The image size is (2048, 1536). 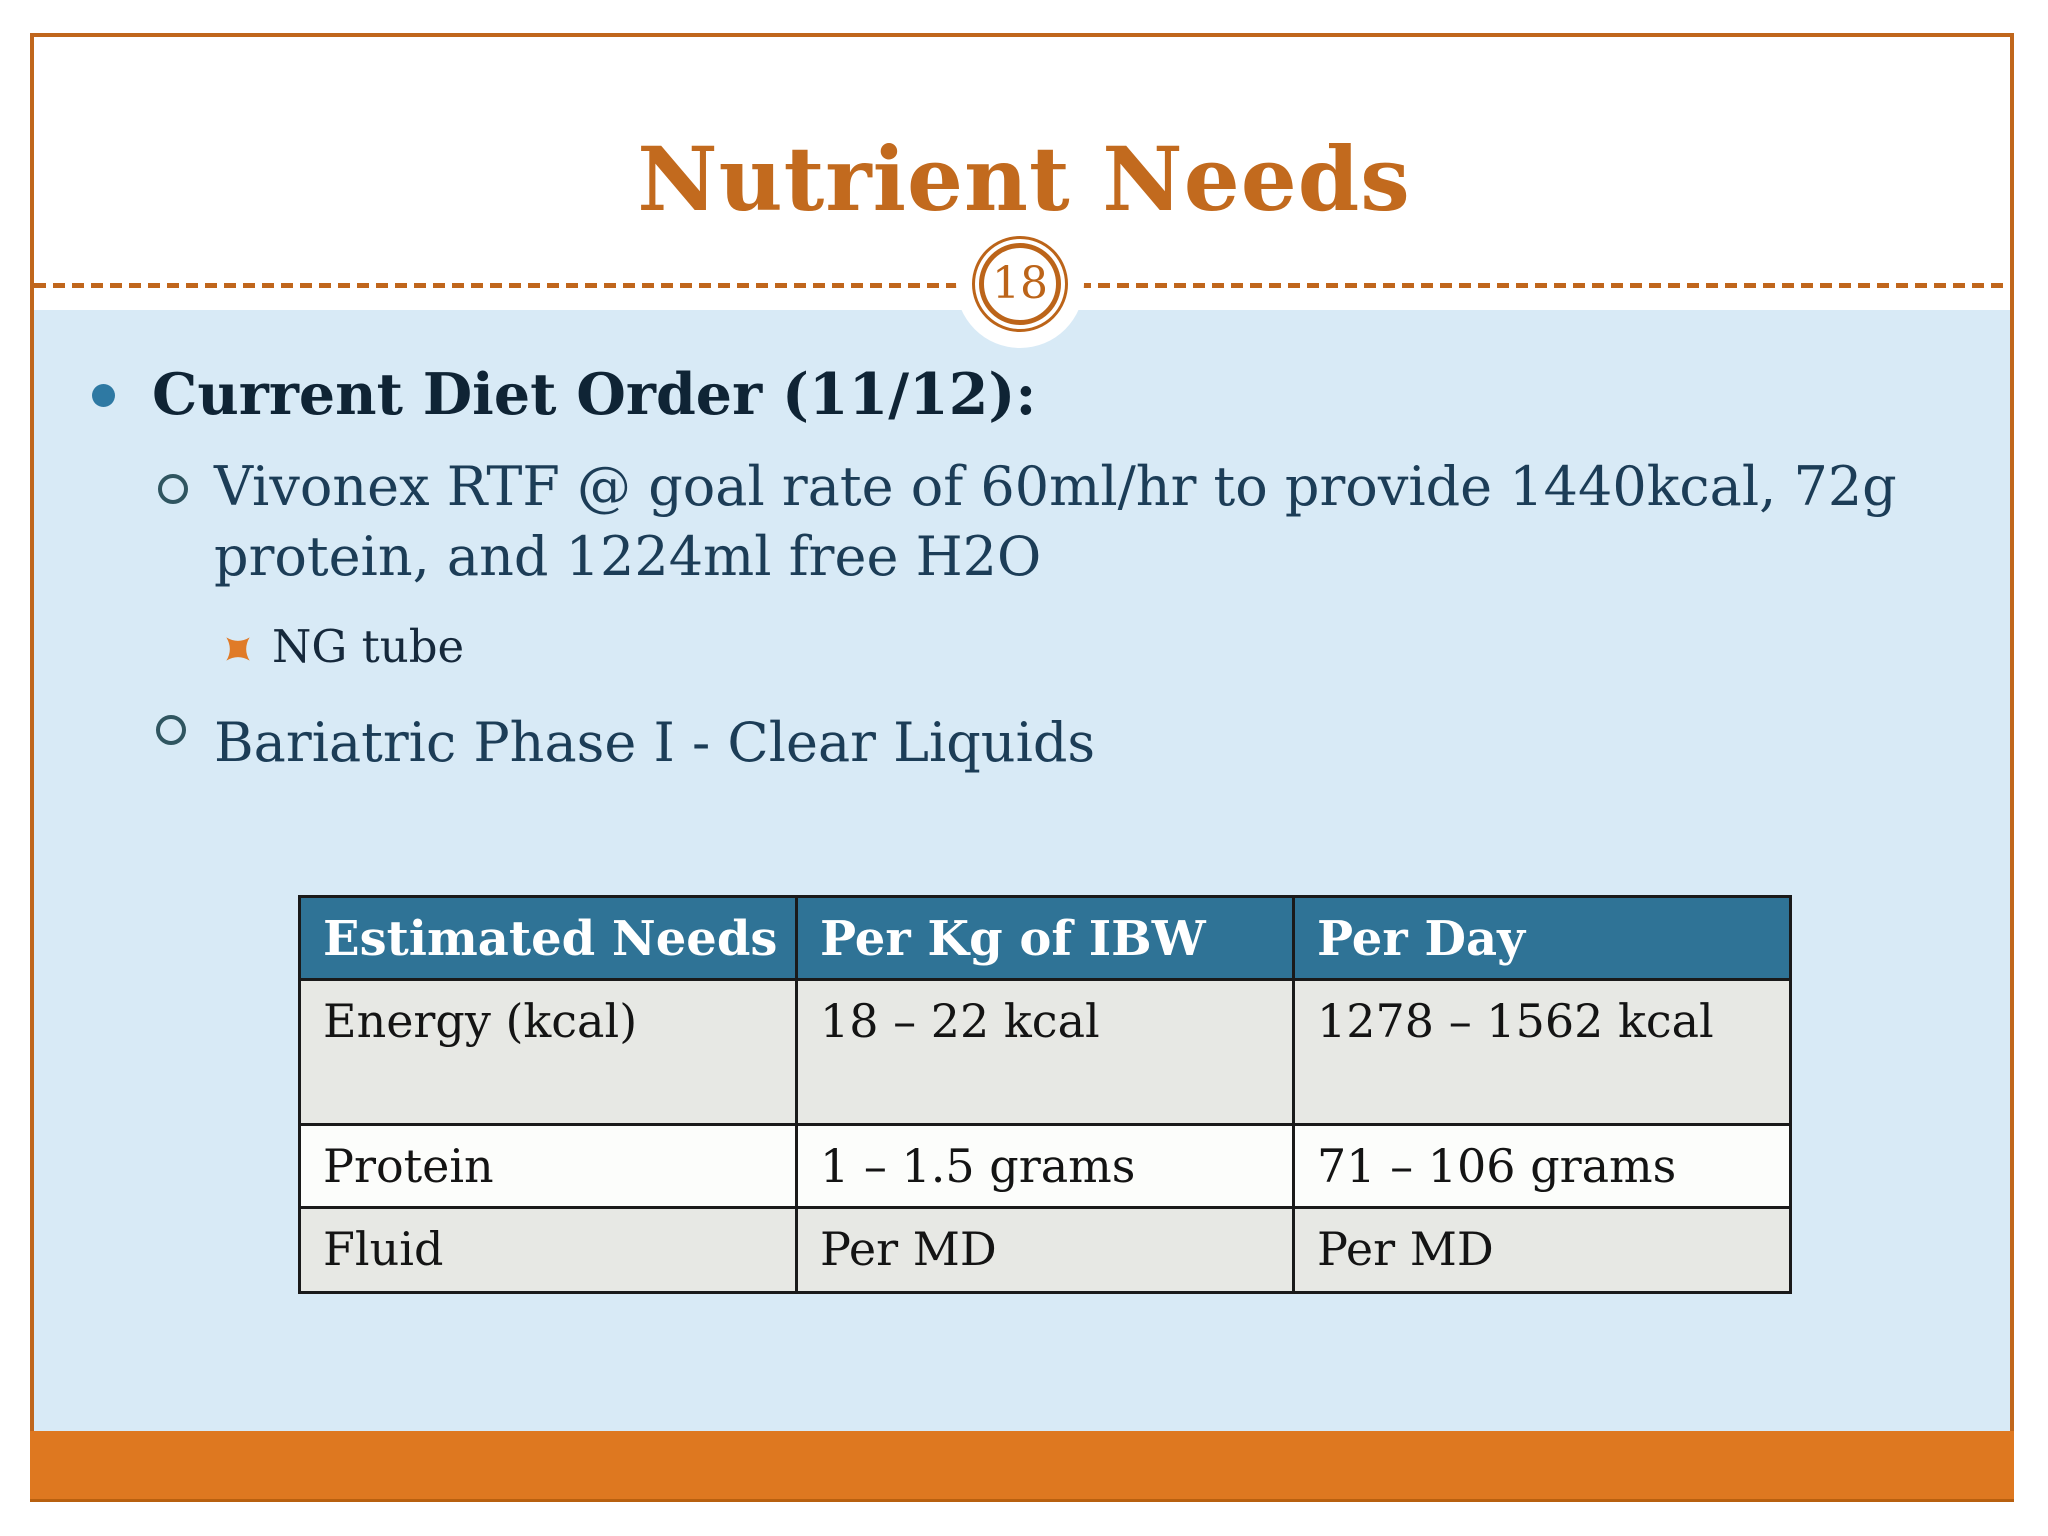 What do you see at coordinates (1542, 1166) in the screenshot?
I see `cell-protein-per-day: 71 – 106 grams` at bounding box center [1542, 1166].